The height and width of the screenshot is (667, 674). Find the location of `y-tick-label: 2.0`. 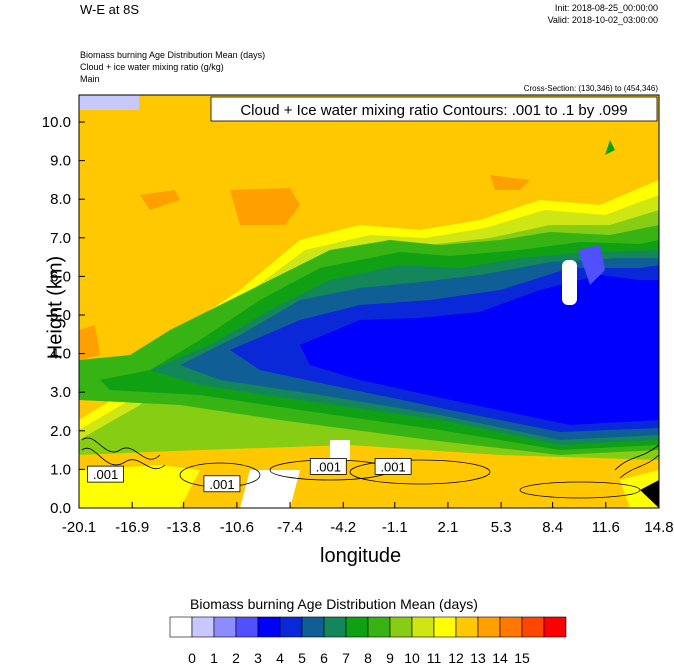

y-tick-label: 2.0 is located at coordinates (60, 431).